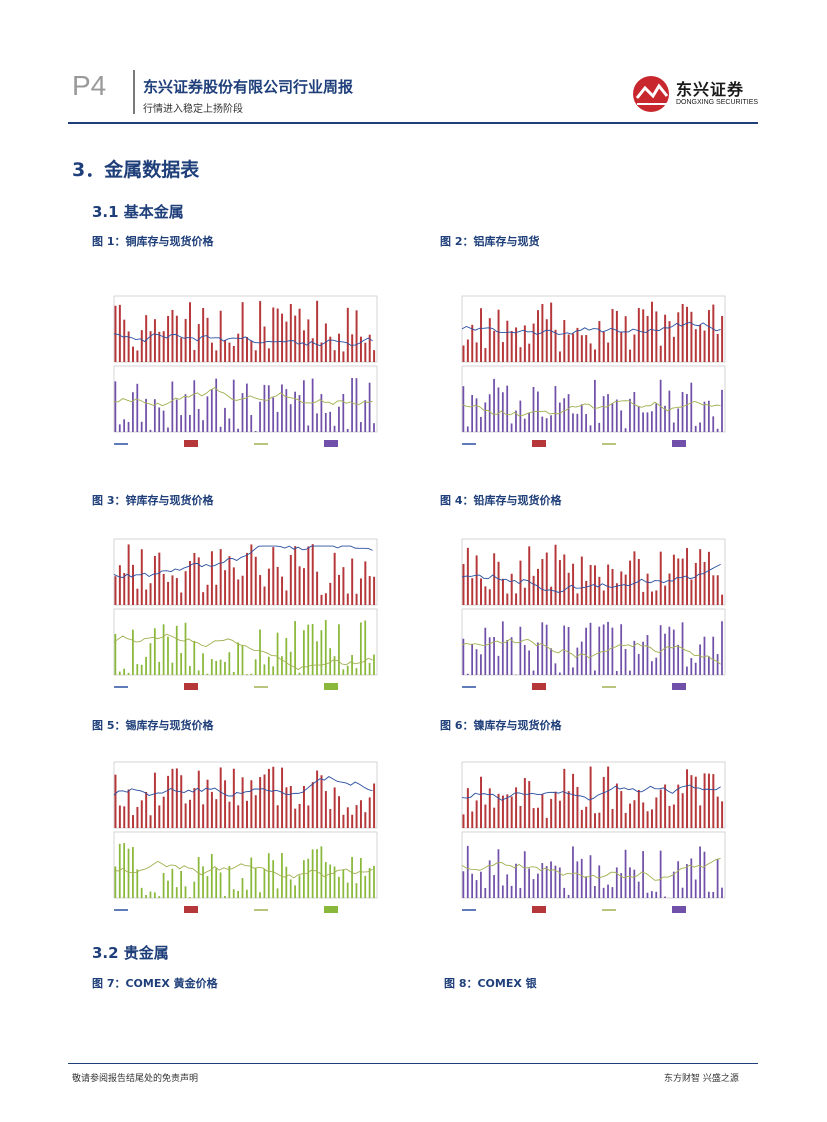  I want to click on company-title: 东兴证券股份有限公司行业周报, so click(248, 87).